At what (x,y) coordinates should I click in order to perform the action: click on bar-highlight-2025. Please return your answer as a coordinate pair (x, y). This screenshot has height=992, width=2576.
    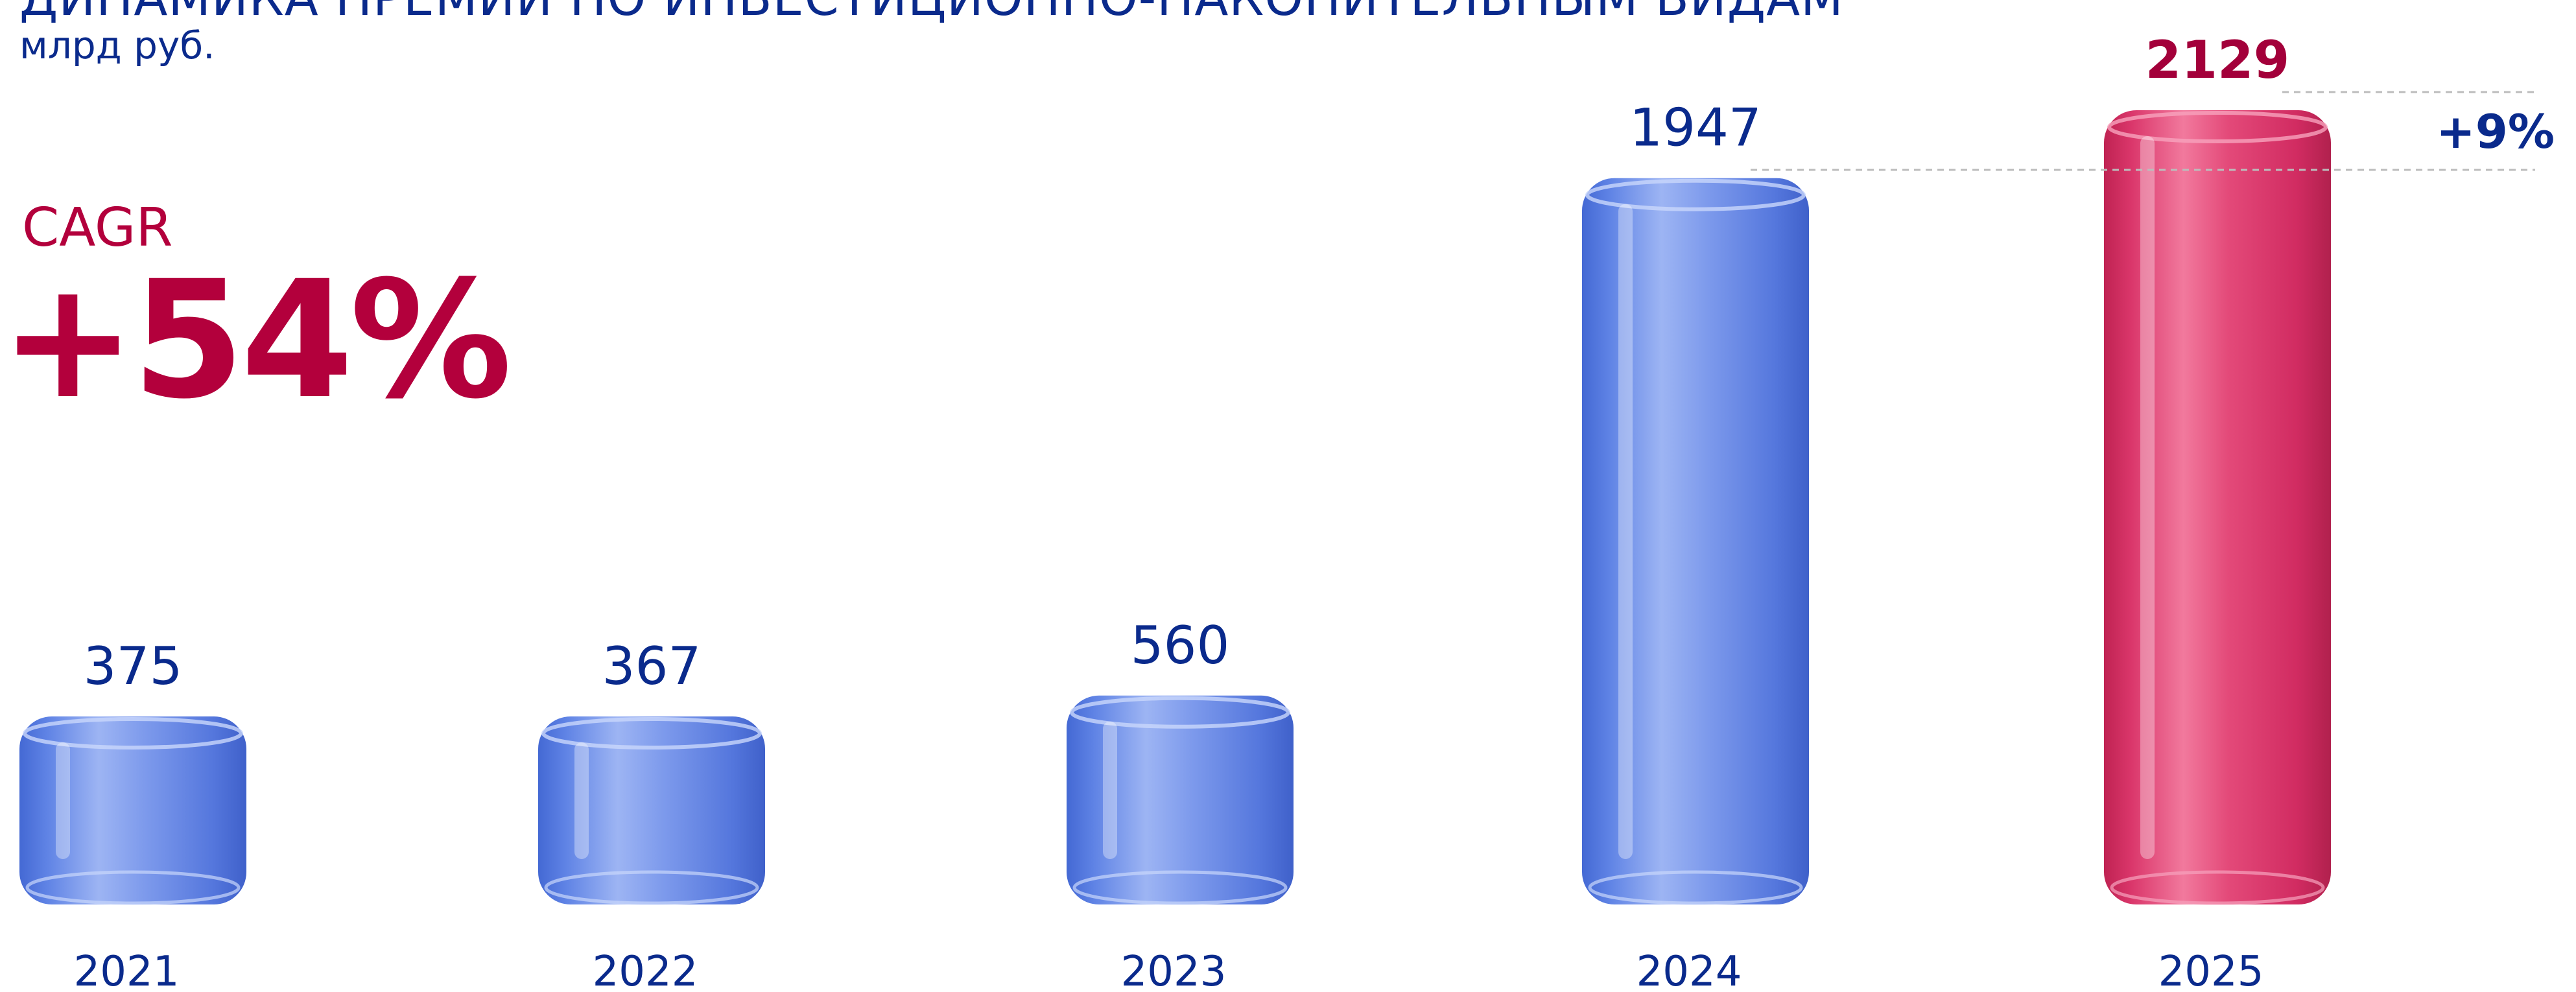
    Looking at the image, I should click on (2147, 497).